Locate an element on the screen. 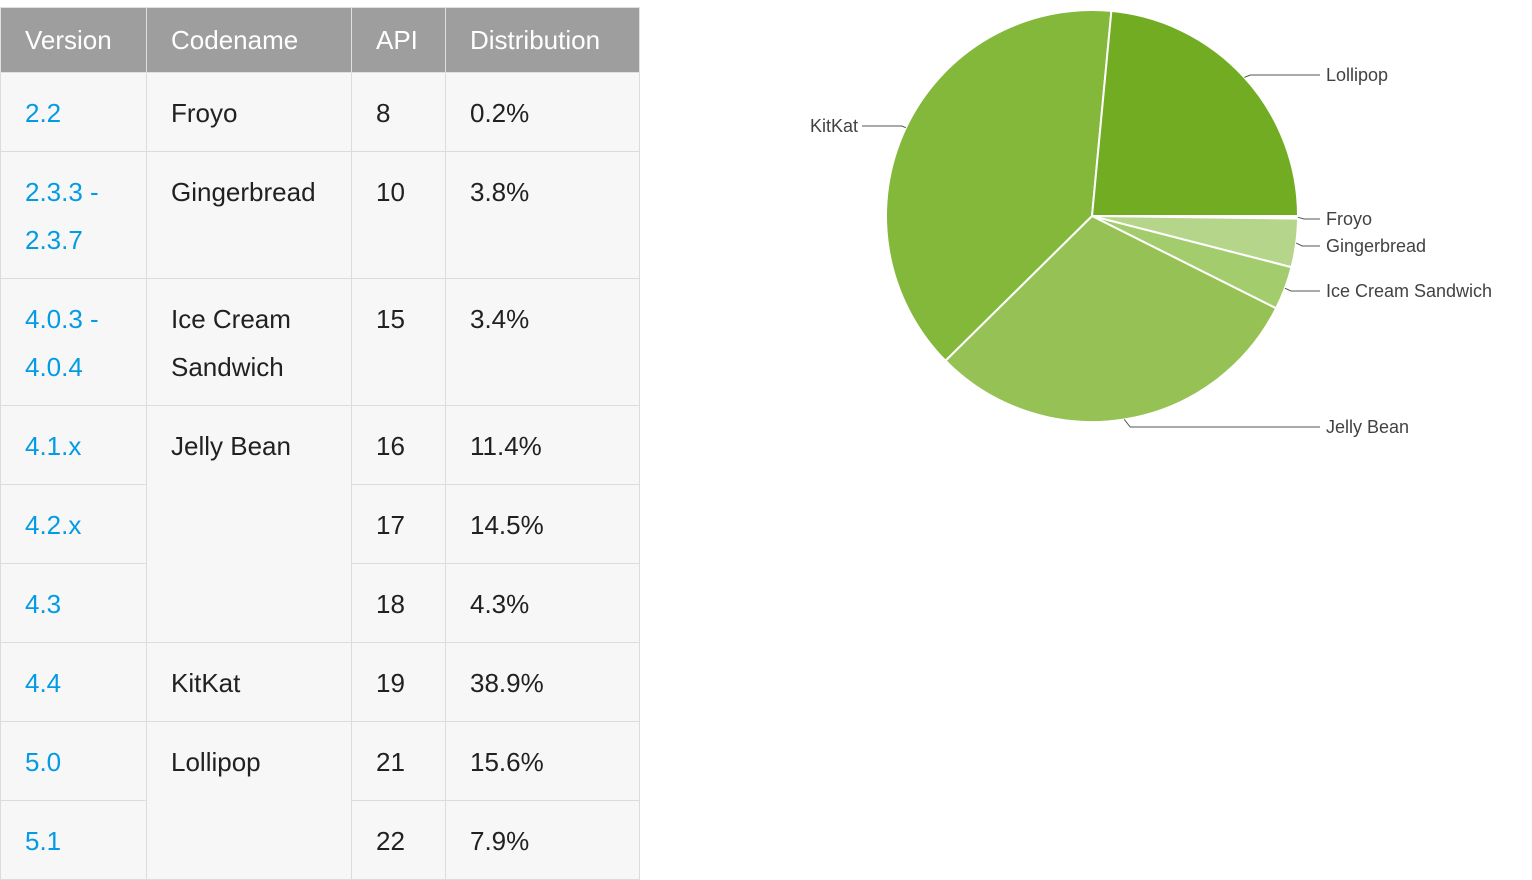 The image size is (1532, 880). header-version: Version is located at coordinates (73, 40).